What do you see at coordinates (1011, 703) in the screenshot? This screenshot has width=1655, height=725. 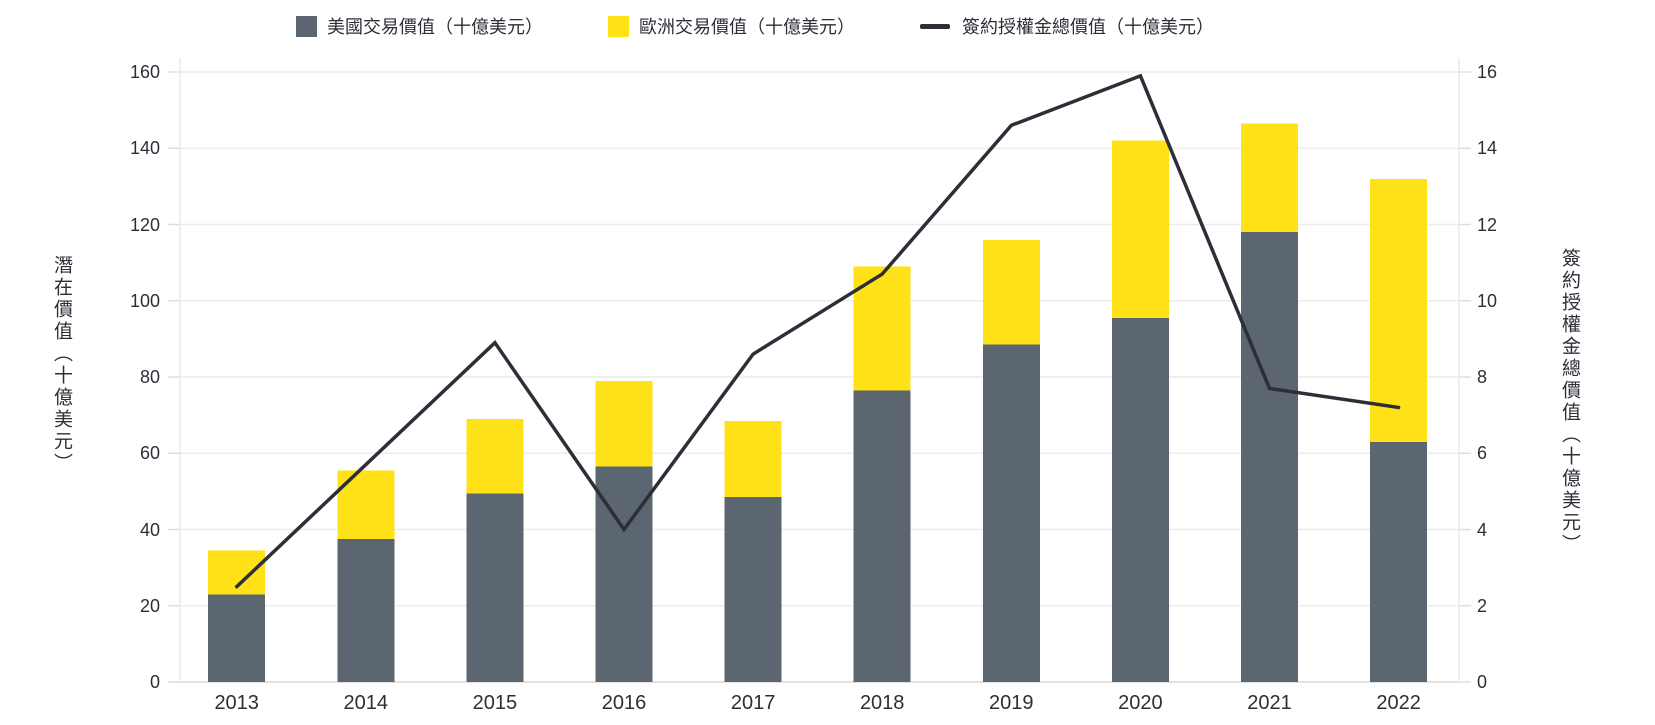 I see `x-axis-label-2019: 2019` at bounding box center [1011, 703].